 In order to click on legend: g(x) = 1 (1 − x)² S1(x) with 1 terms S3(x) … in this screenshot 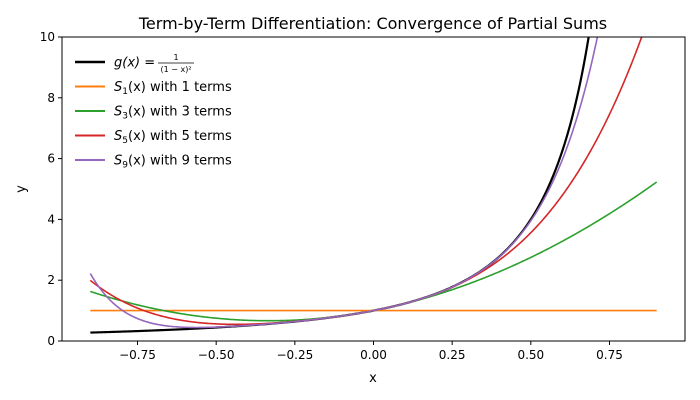, I will do `click(153, 112)`.